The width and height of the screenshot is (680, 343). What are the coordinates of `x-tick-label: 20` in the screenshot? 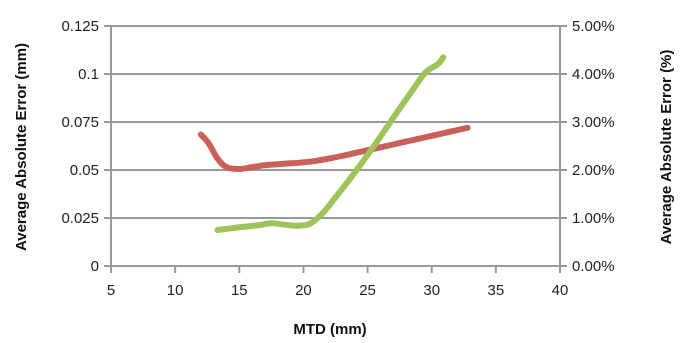 It's located at (303, 290).